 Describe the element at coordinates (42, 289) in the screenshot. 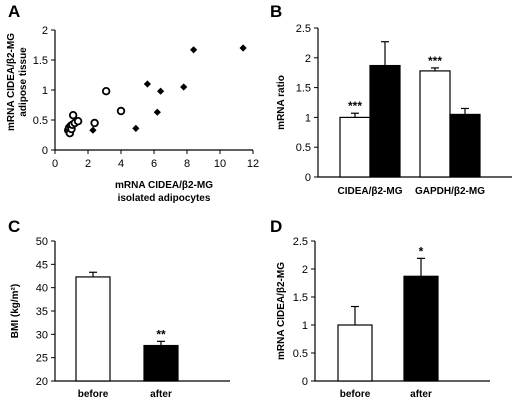

I see `panel-c-y-tick-label: 40` at that location.